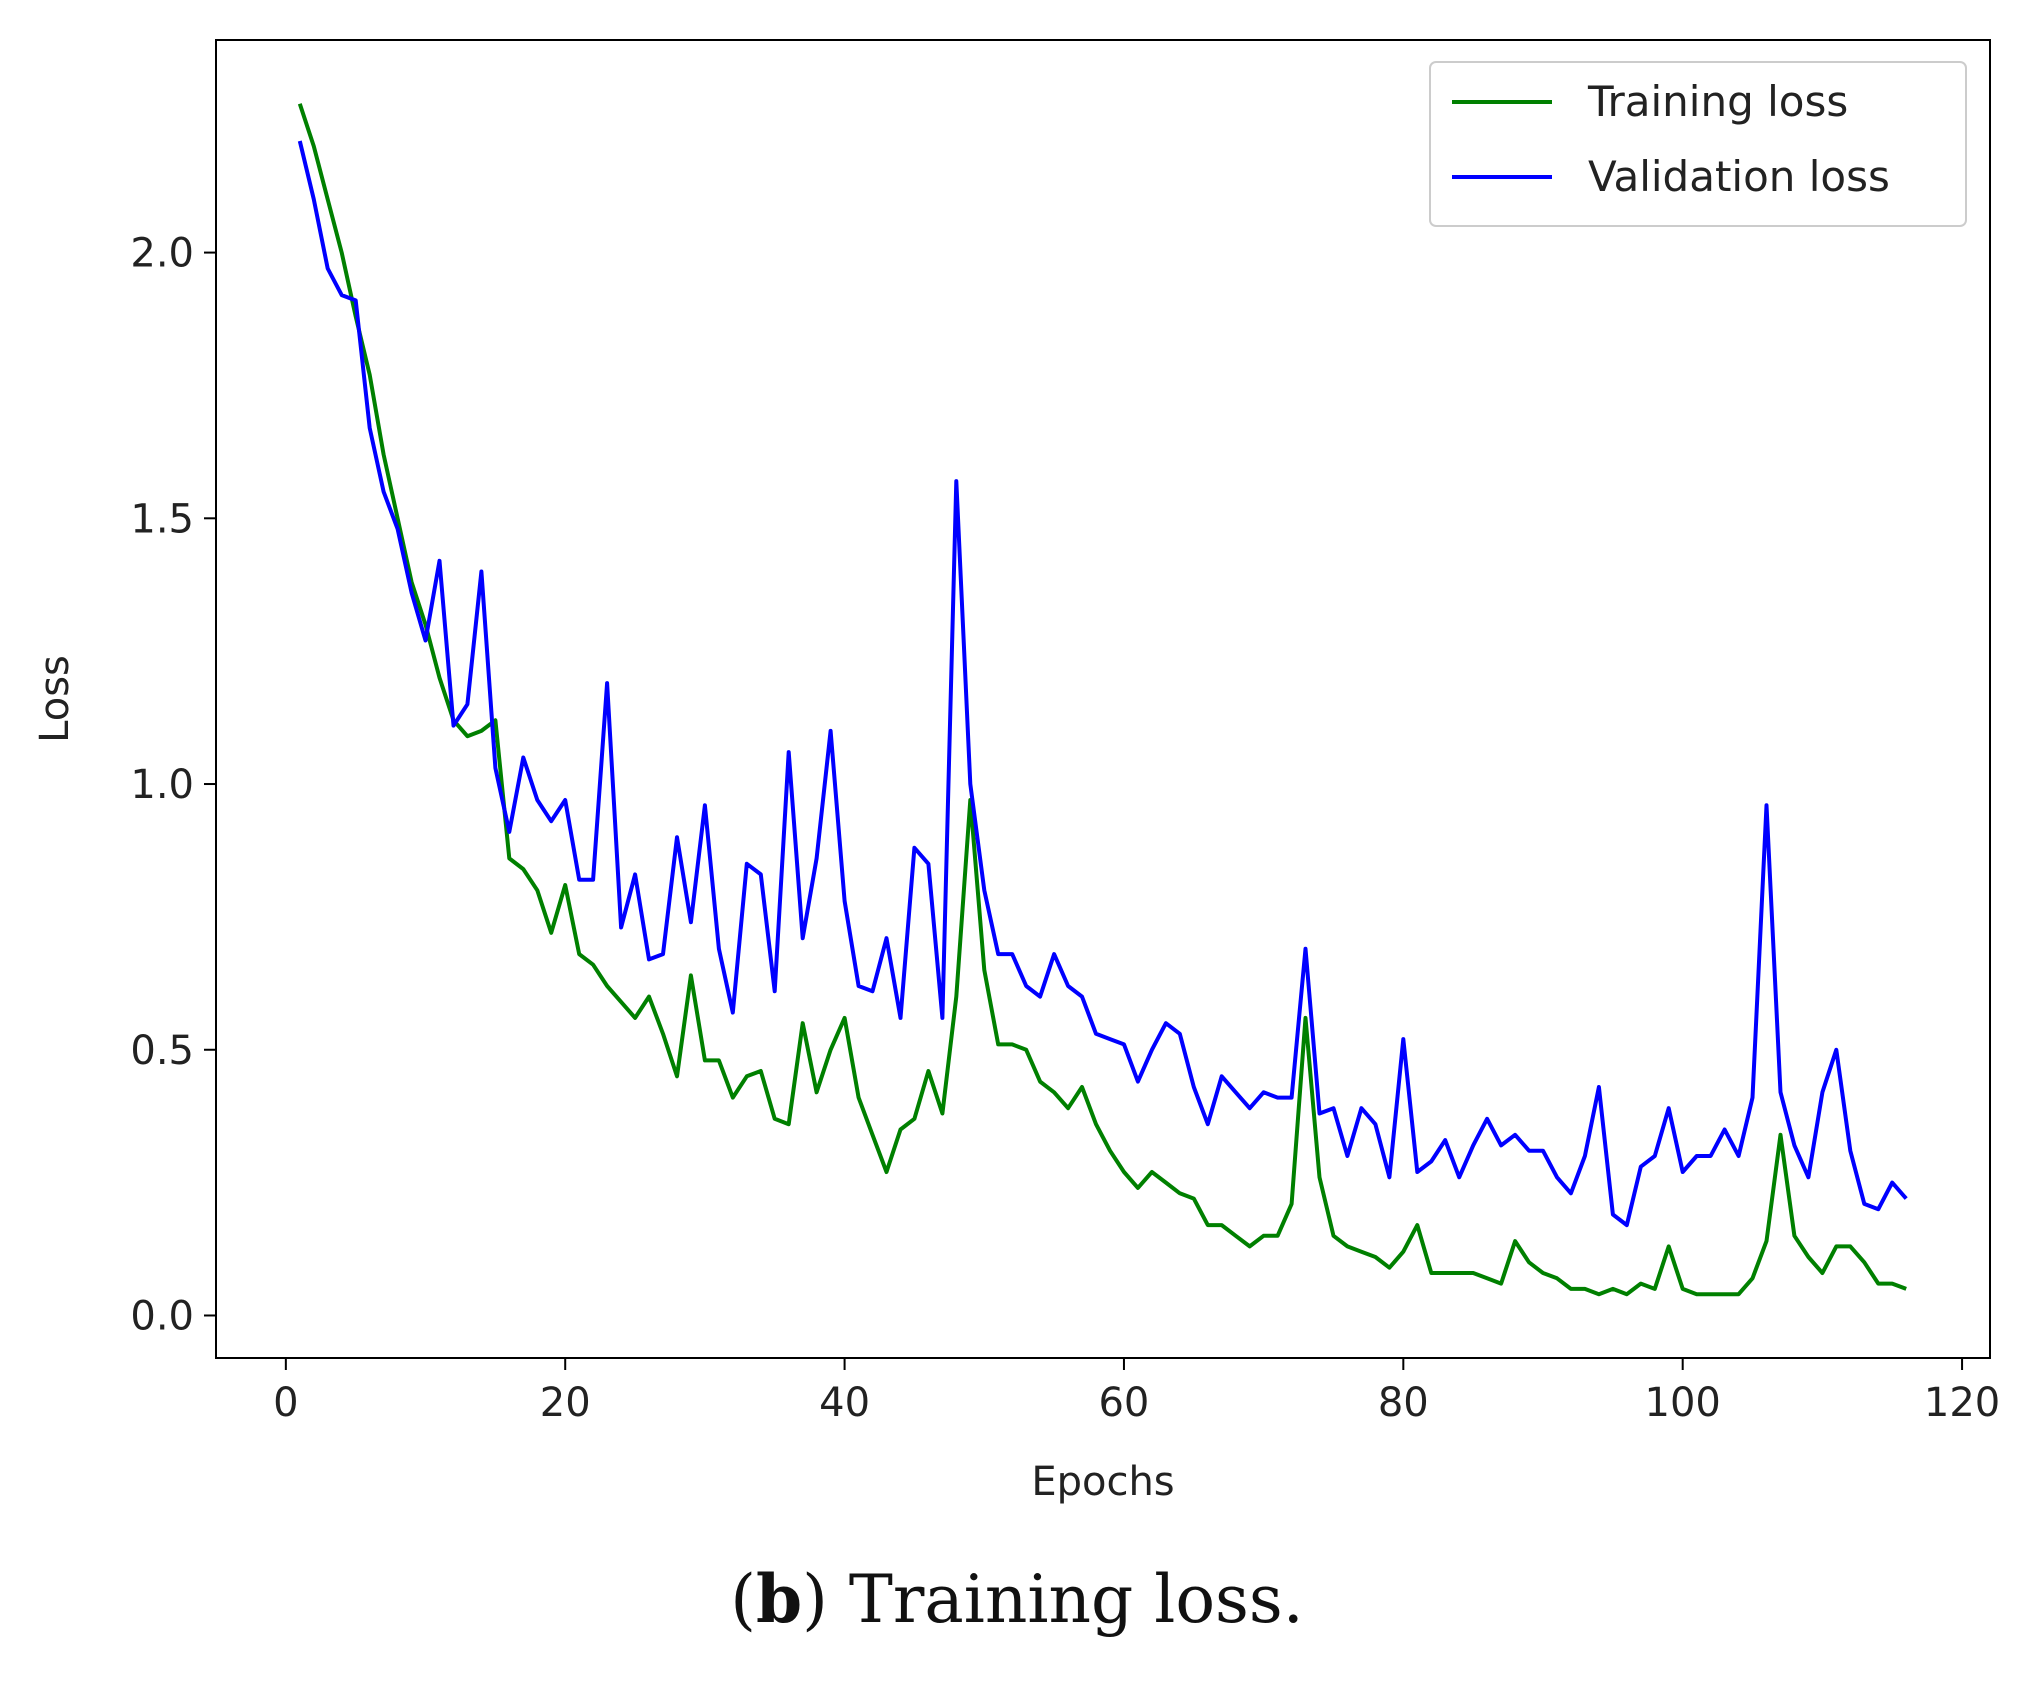 The image size is (2034, 1689). I want to click on y-tick-label: 0.5, so click(162, 1051).